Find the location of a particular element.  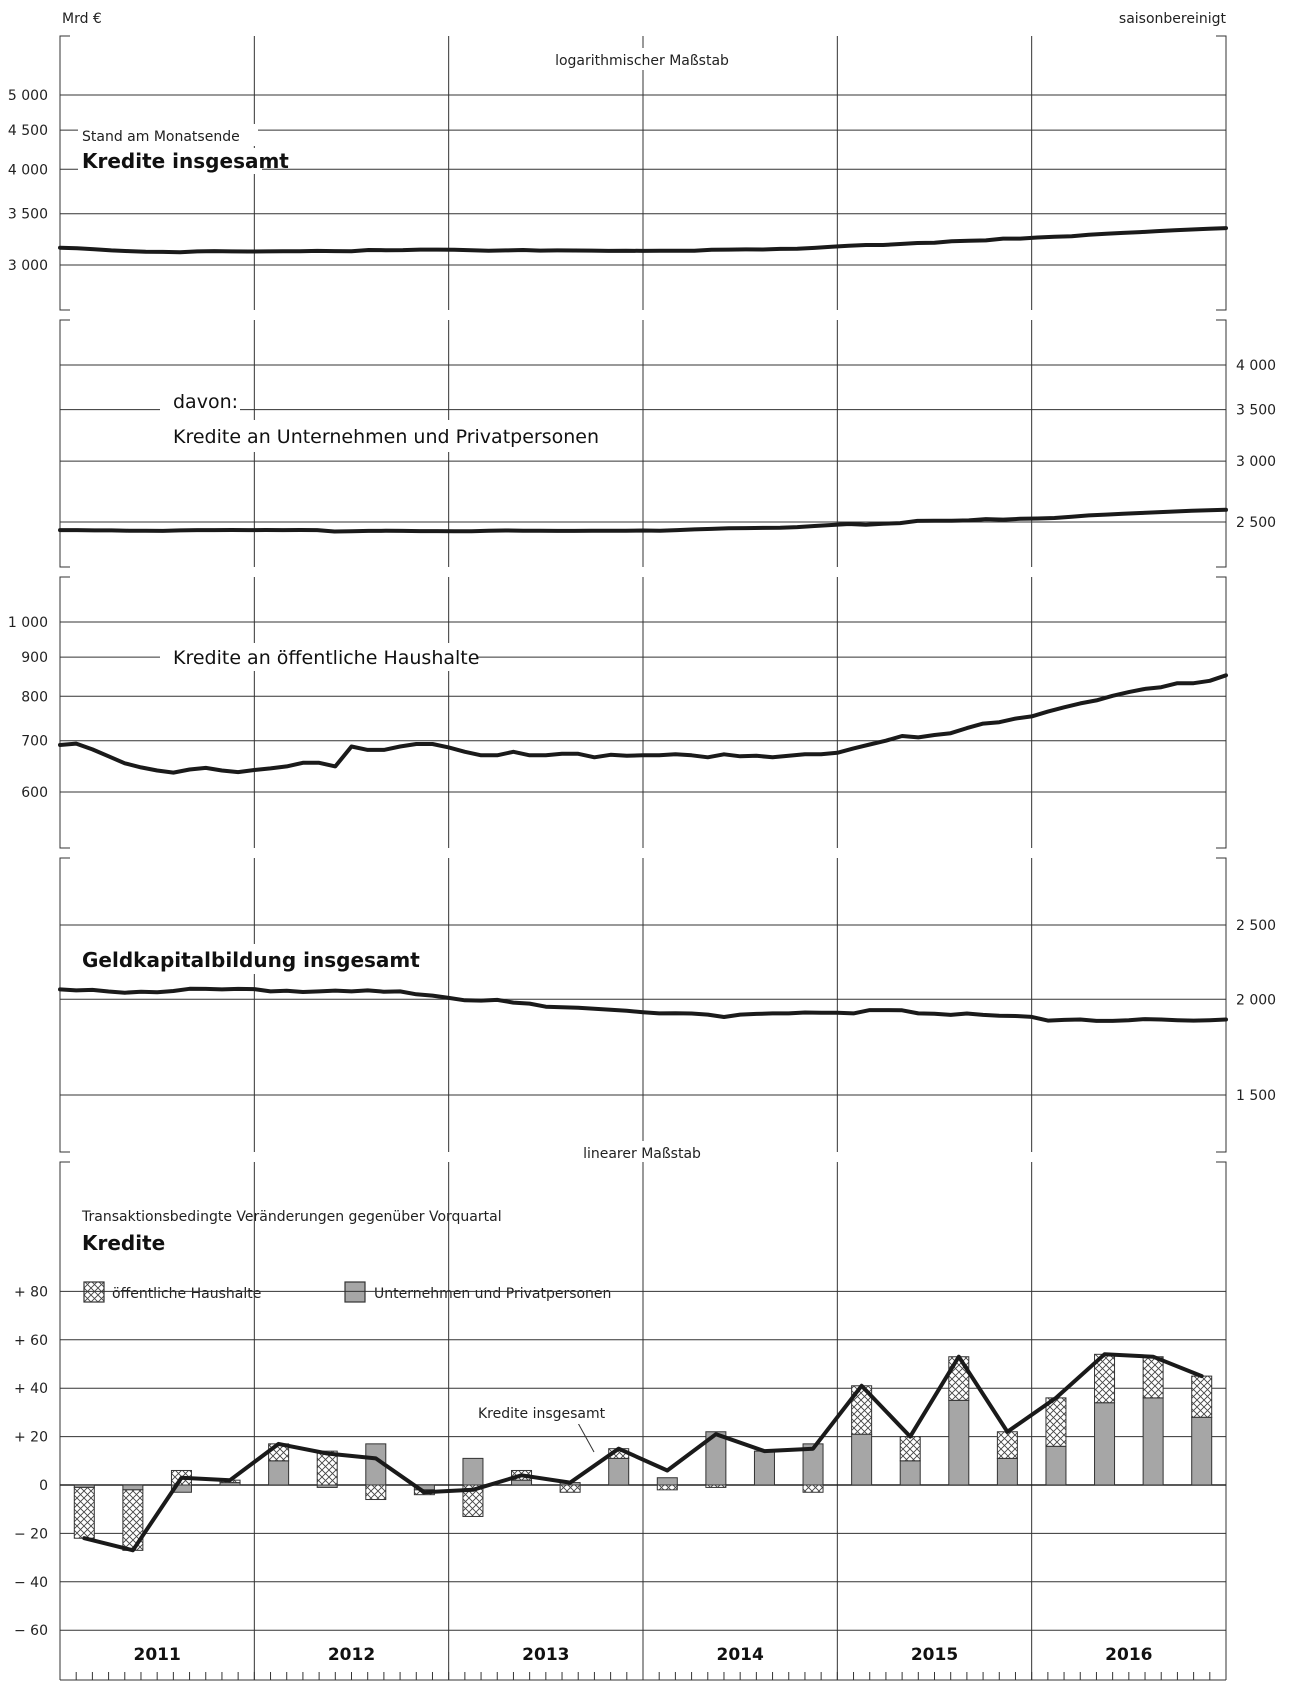

panel-3-tick-label: 1 000 is located at coordinates (28, 623).